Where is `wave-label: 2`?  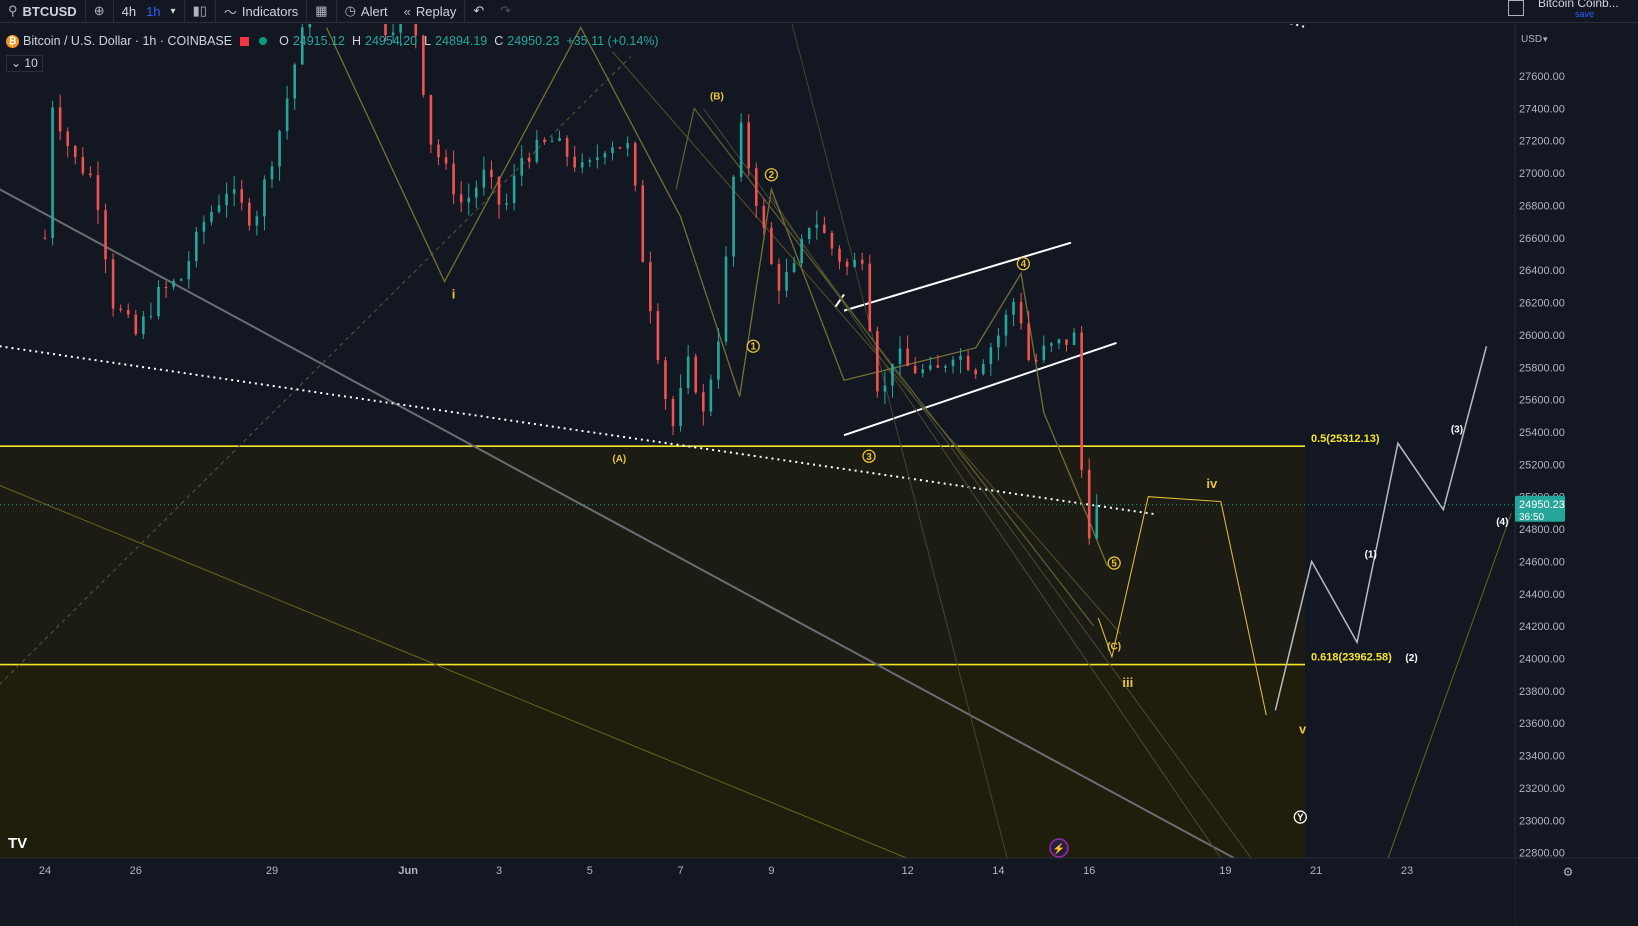
wave-label: 2 is located at coordinates (772, 175).